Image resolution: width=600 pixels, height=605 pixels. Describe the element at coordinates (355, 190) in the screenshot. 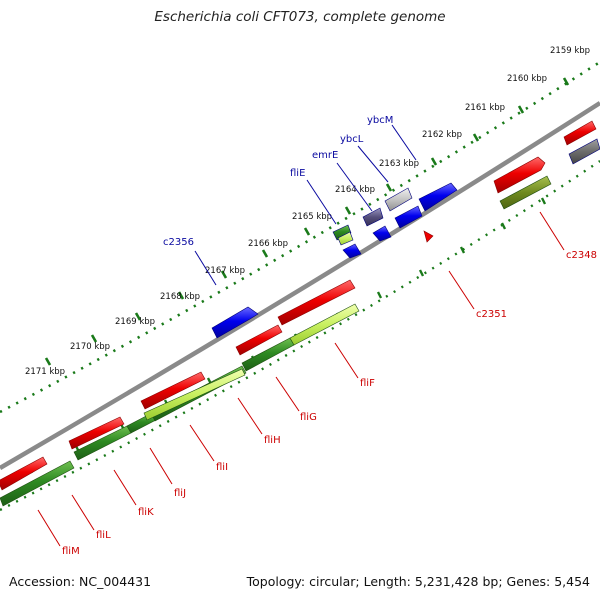

I see `scale-label-2164: 2164 kbp` at that location.